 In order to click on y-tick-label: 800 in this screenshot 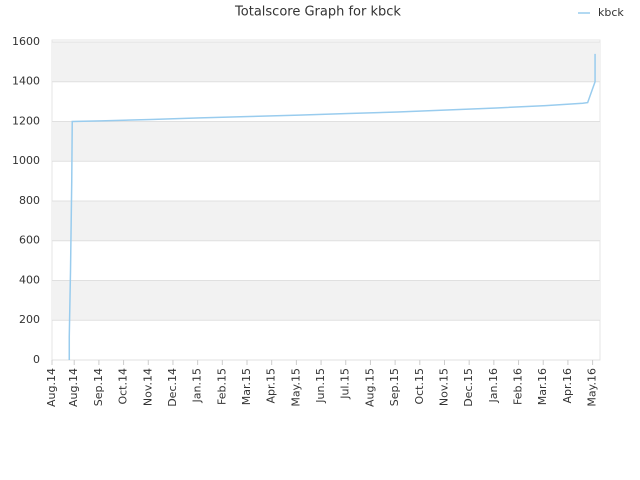, I will do `click(29, 200)`.